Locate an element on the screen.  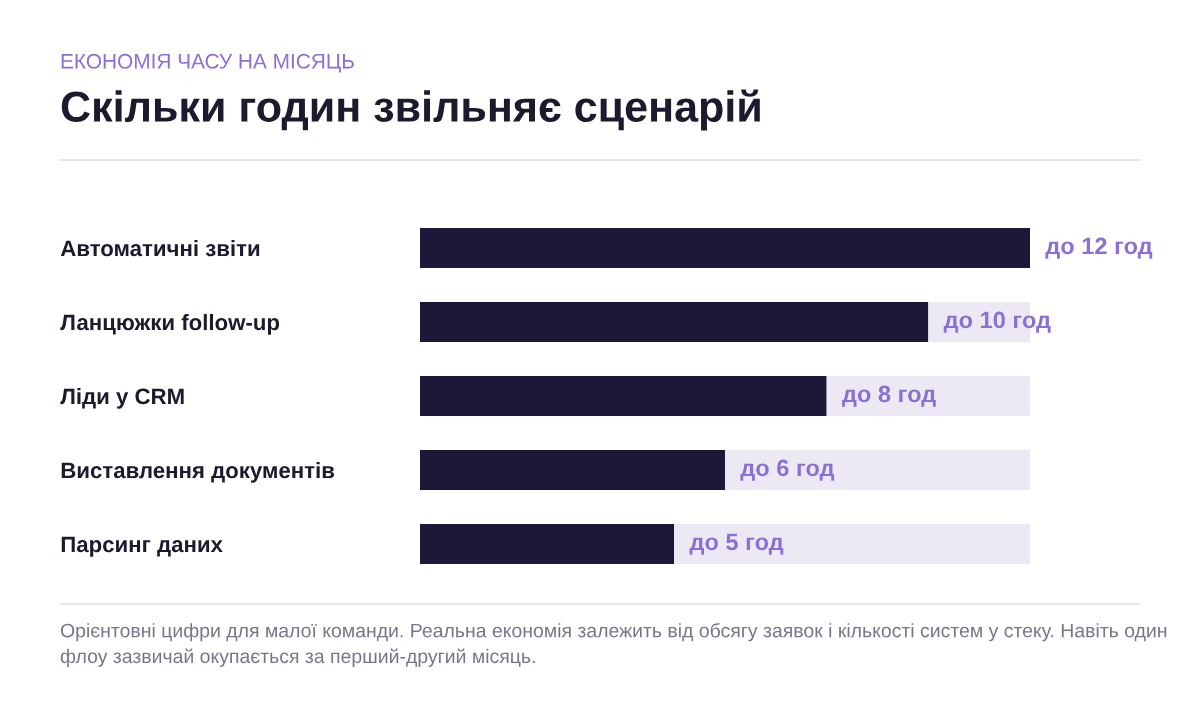
y-tick-label: Ліди у CRM is located at coordinates (122, 398).